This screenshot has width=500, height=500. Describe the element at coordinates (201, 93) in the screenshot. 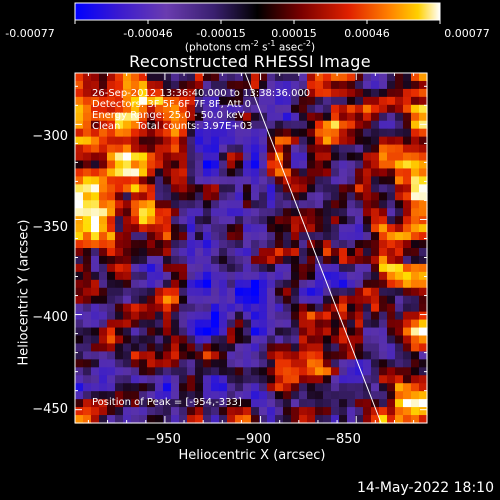

I see `info-time-range: 26-Sep-2012 13:36:40.000 to 13:38:36.000` at that location.